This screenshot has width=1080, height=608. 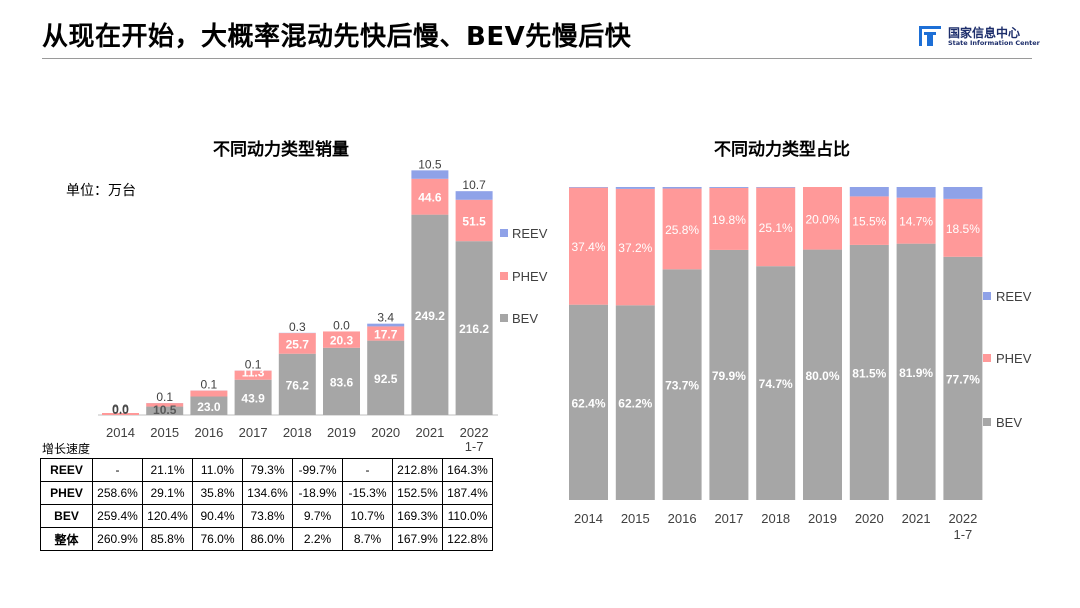 I want to click on slide-title: 从现在开始，大概率混动先快后慢、BEV先慢后快, so click(x=337, y=37).